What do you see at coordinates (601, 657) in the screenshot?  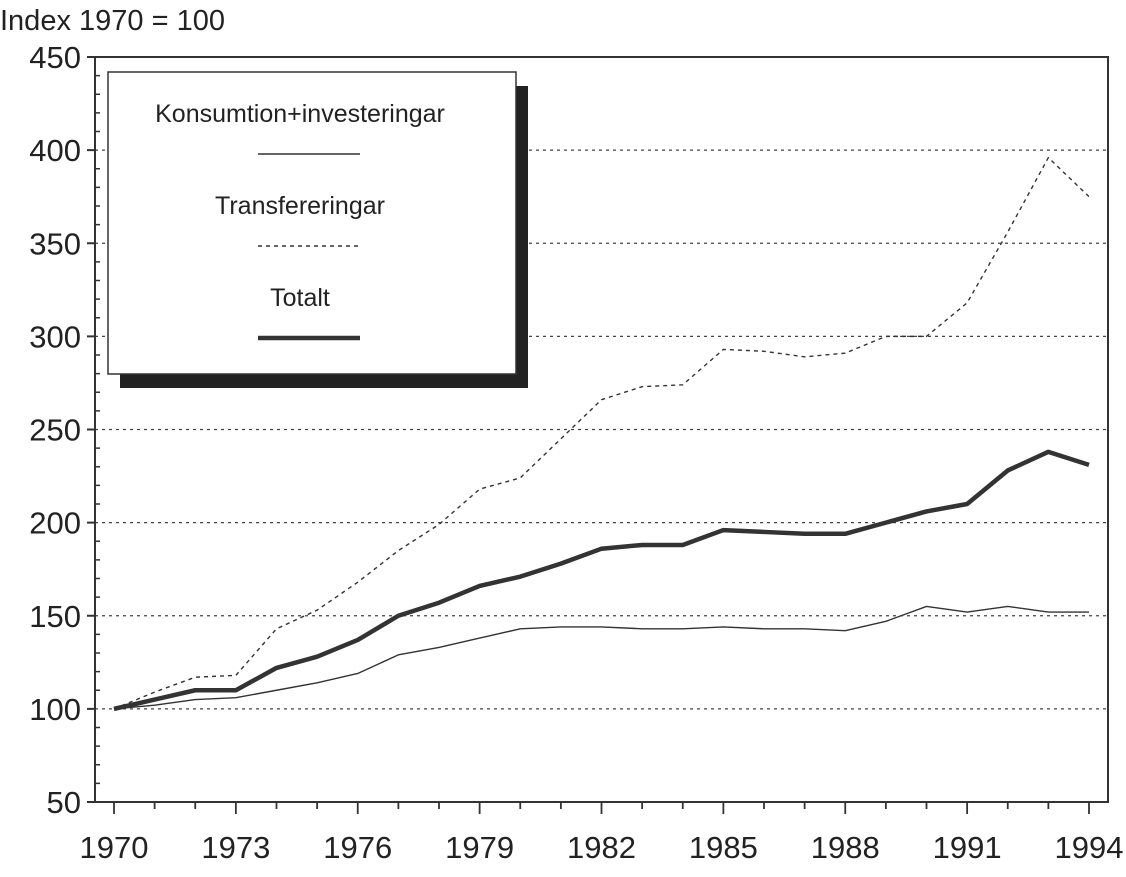 I see `series-line-thin` at bounding box center [601, 657].